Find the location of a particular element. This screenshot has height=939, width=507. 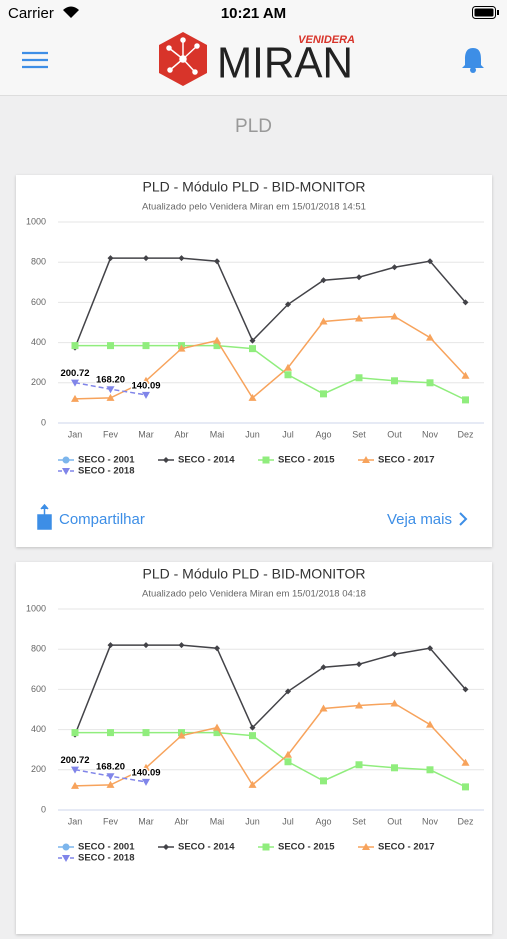

notifications-button is located at coordinates (473, 60).